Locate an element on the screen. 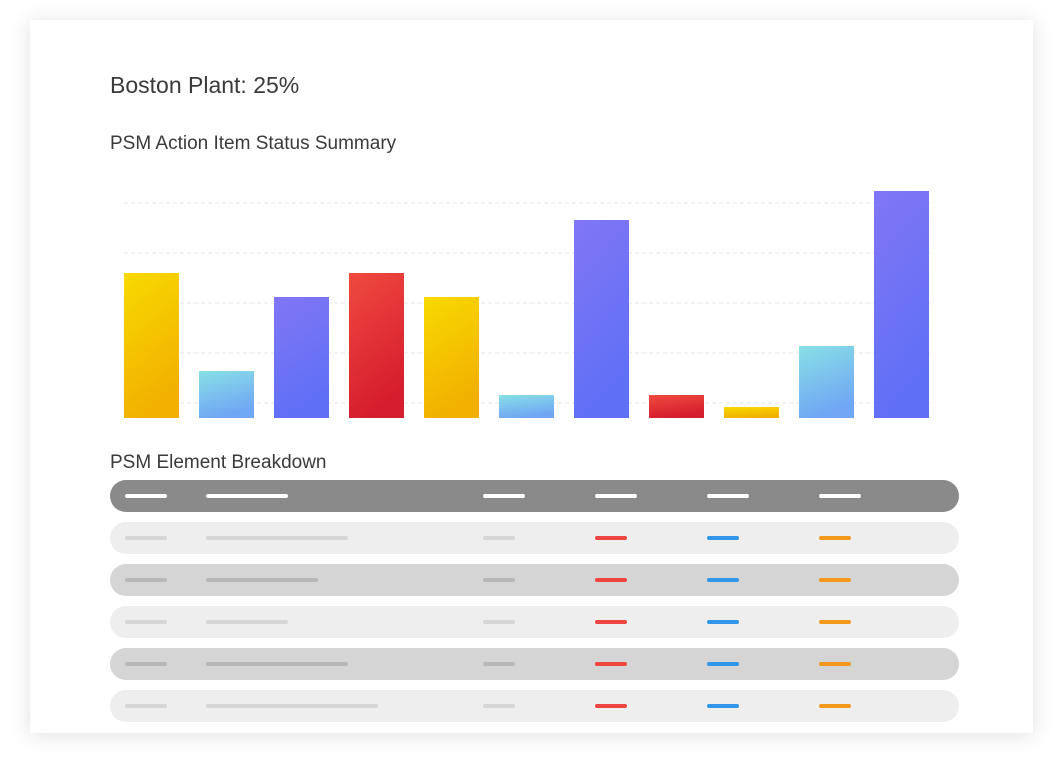 This screenshot has width=1063, height=779. table-title: PSM Element Breakdown is located at coordinates (218, 462).